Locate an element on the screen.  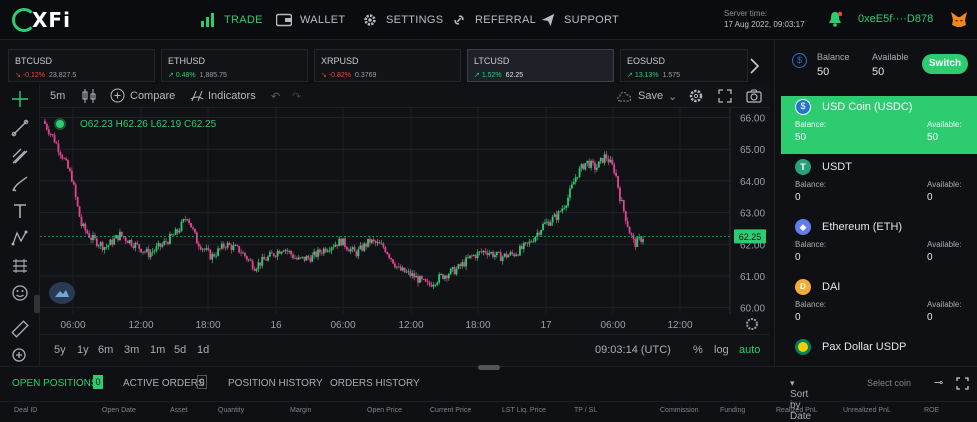
axis-settings-gear-icon is located at coordinates (752, 324).